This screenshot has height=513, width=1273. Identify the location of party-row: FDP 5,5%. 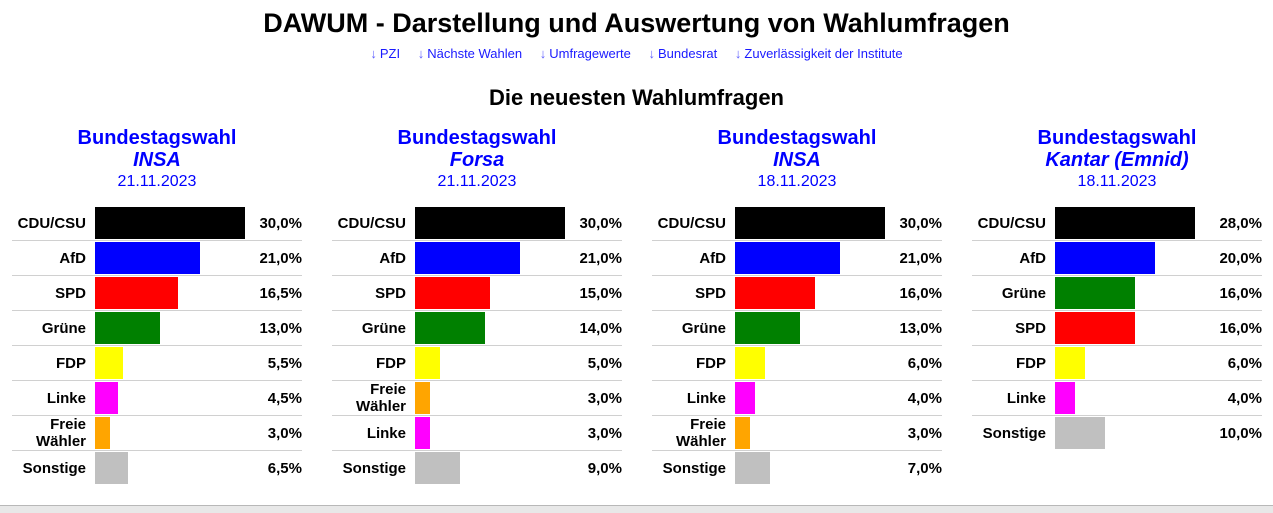
(157, 363).